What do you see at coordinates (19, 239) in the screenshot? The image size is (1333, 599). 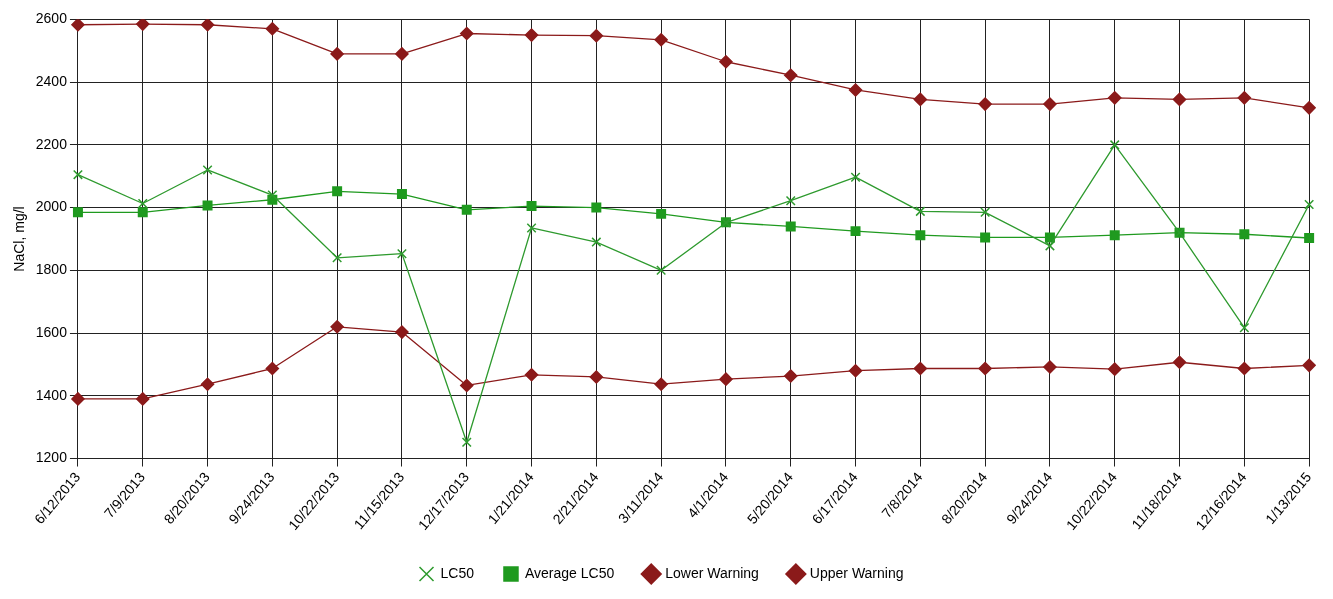 I see `y-axis-title: NaCl, mg/l` at bounding box center [19, 239].